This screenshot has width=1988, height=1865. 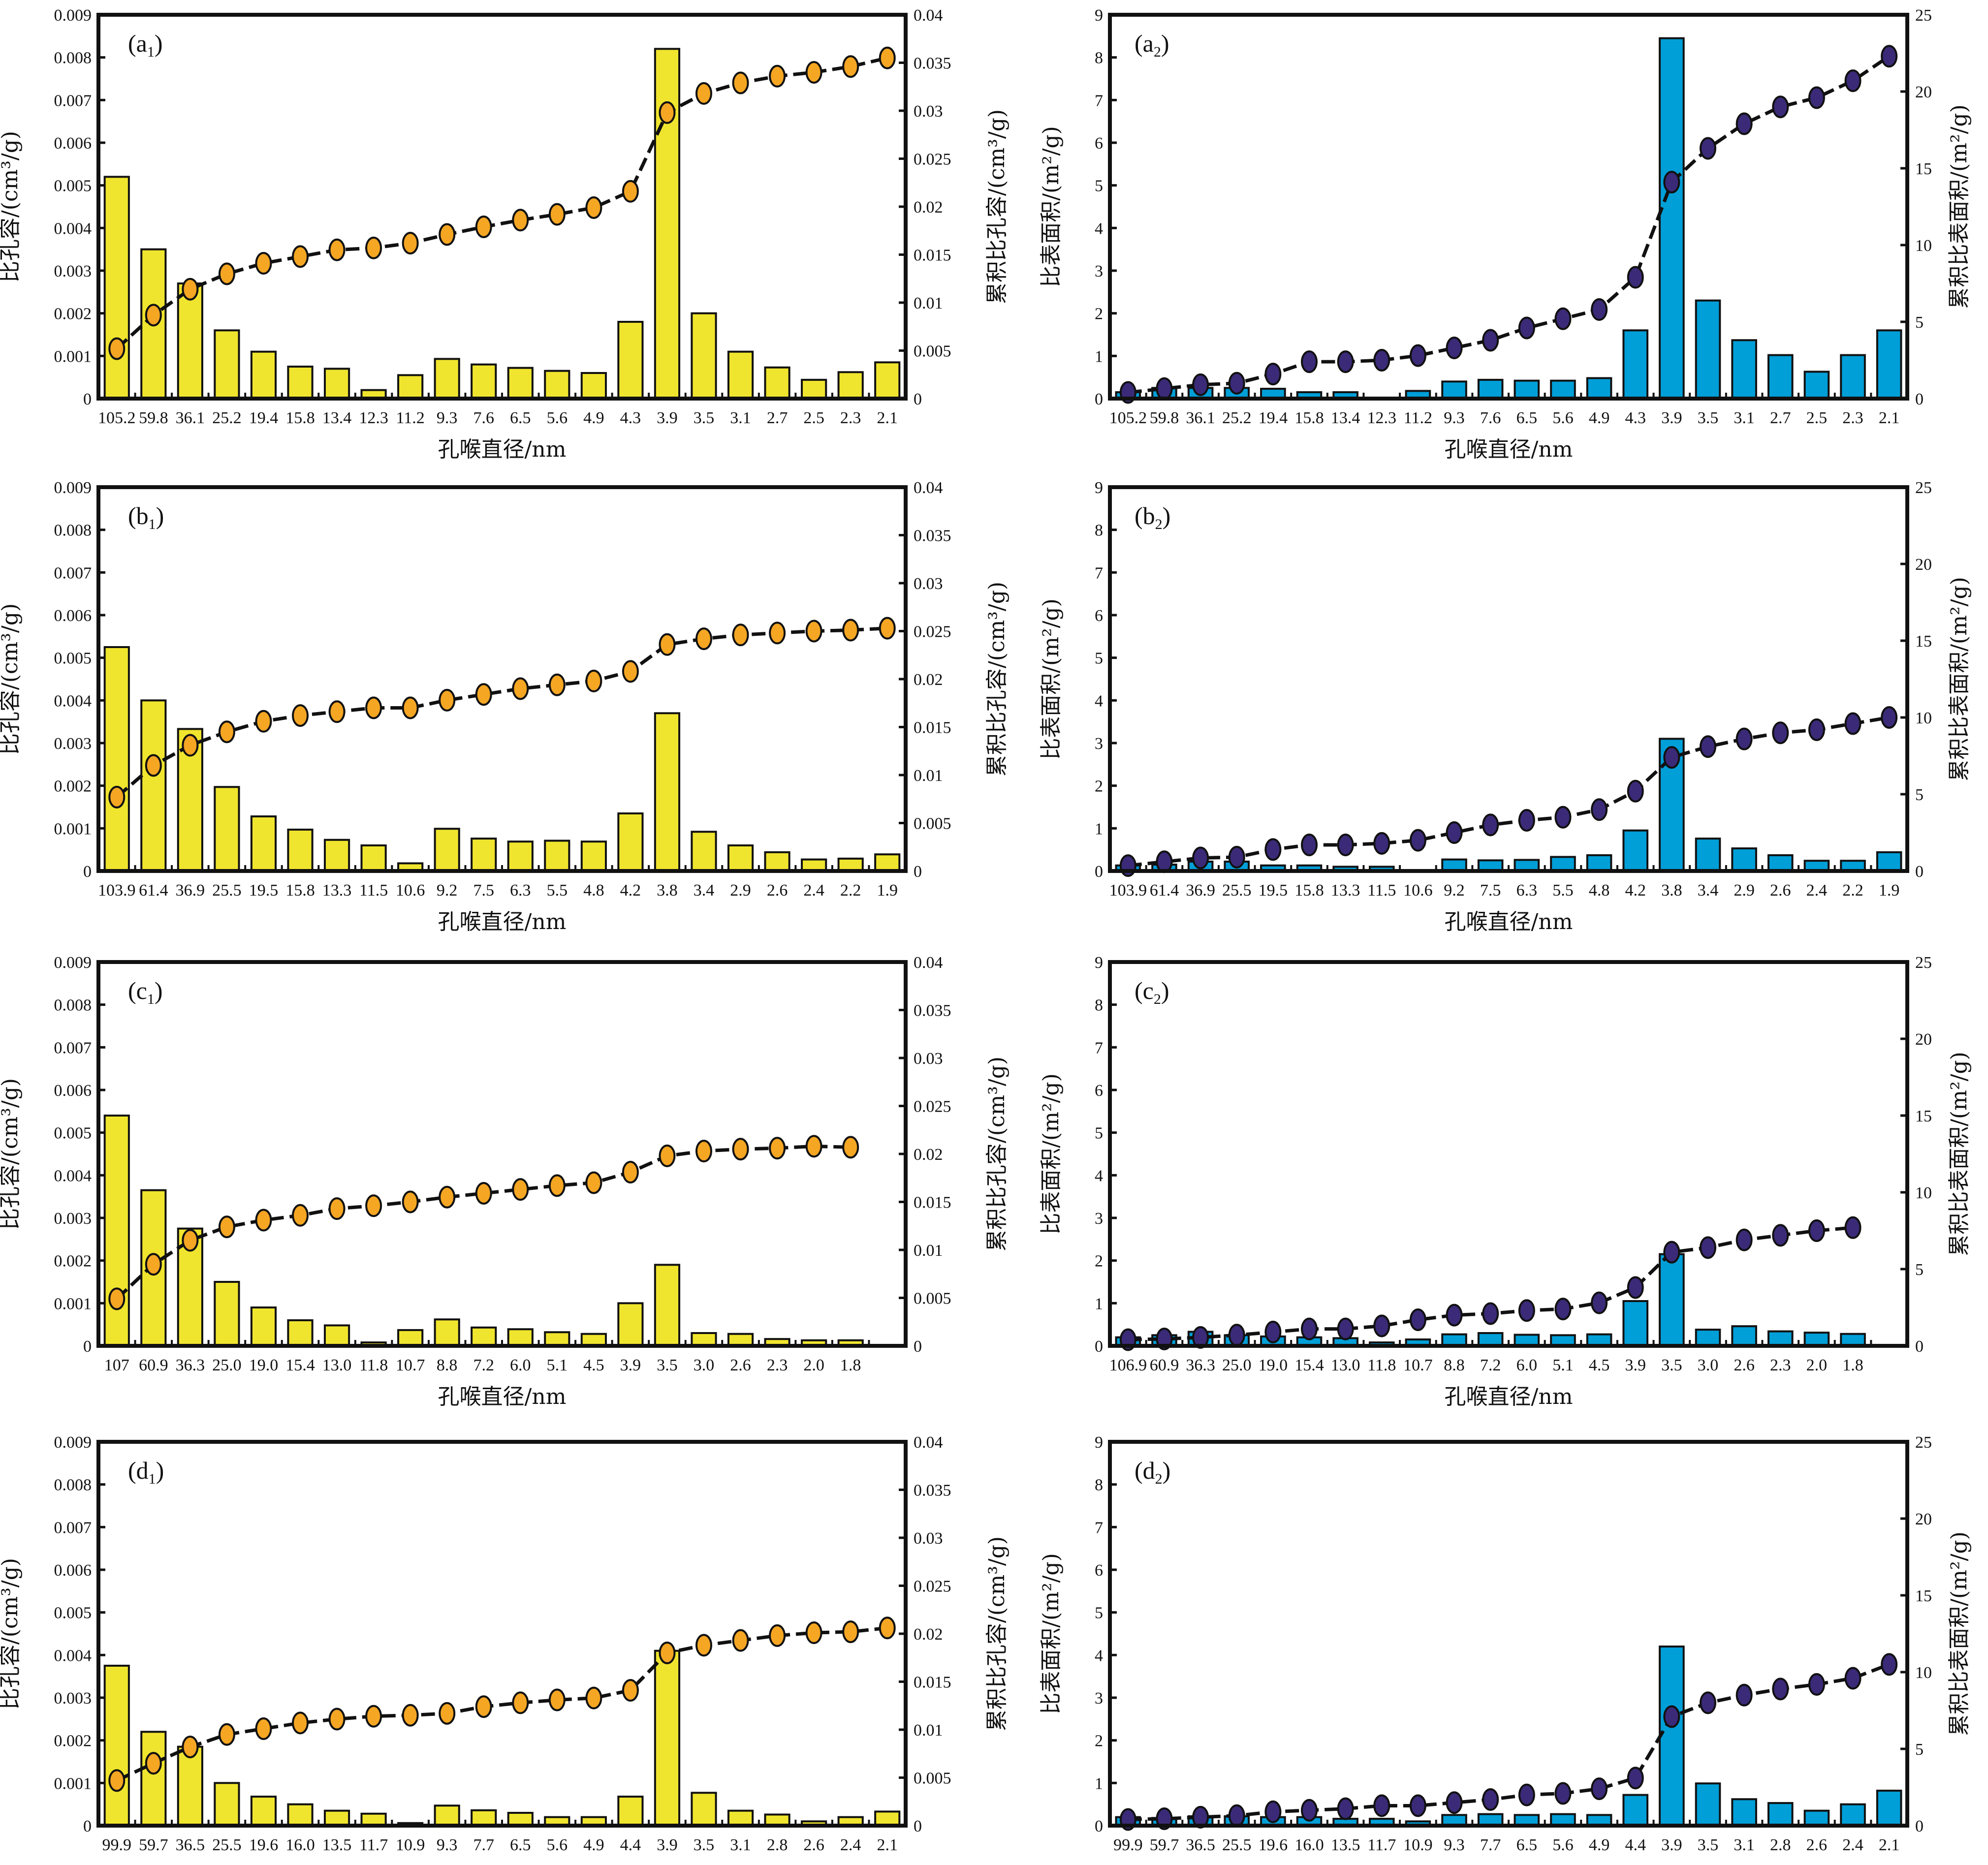 I want to click on y-left-tick-label: 0.005, so click(x=73, y=1133).